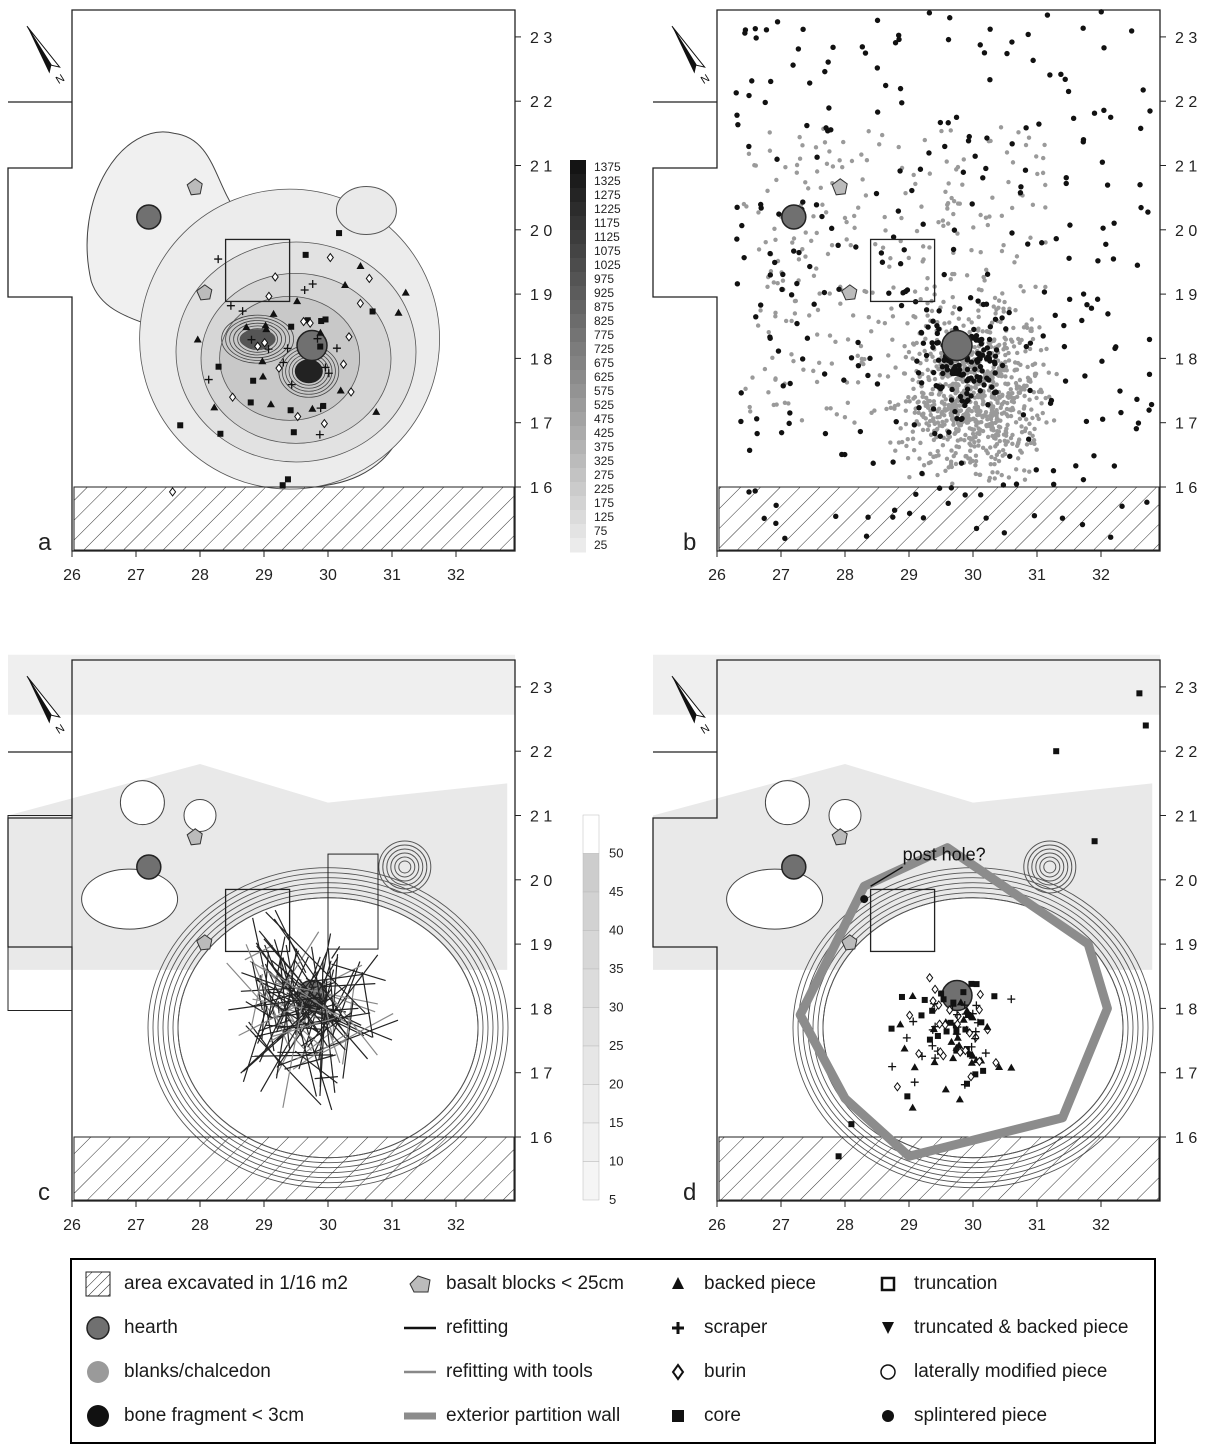 This screenshot has height=1446, width=1205. Describe the element at coordinates (616, 1161) in the screenshot. I see `scale-label: 10` at that location.